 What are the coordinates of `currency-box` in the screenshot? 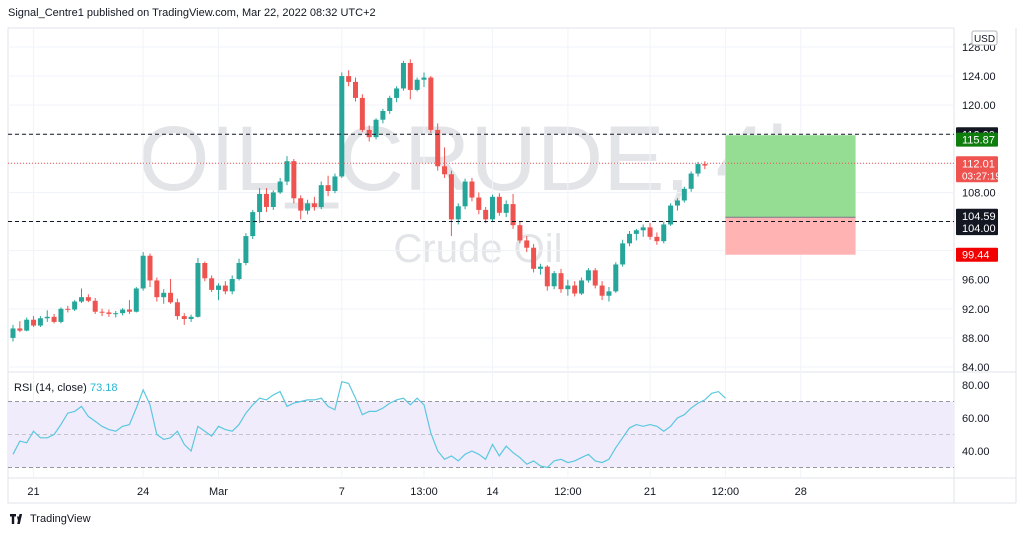 It's located at (984, 38).